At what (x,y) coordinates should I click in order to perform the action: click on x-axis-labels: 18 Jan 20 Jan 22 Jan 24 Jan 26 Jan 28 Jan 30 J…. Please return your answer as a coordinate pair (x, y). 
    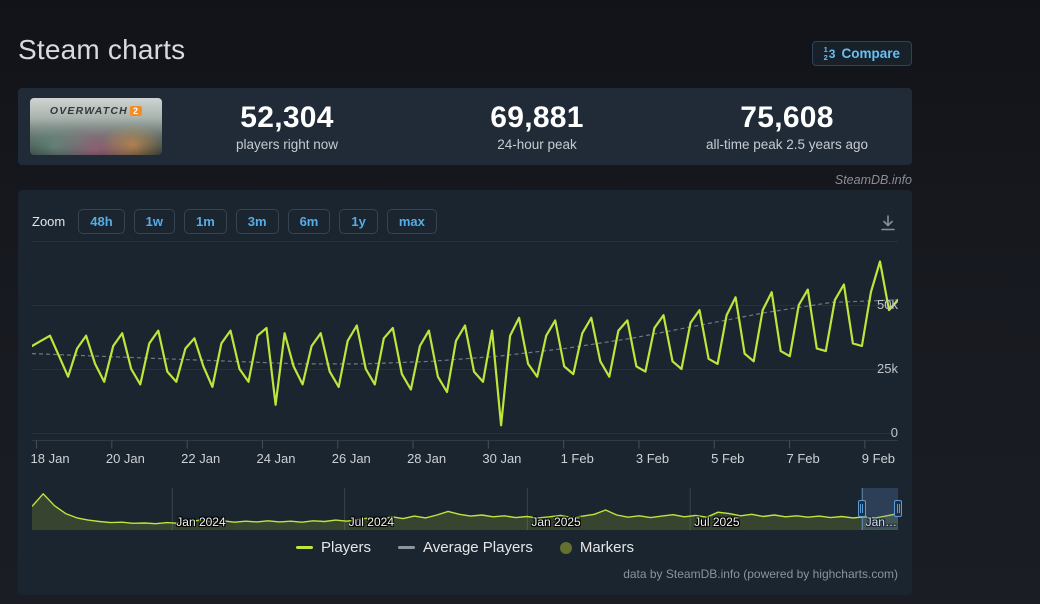
    Looking at the image, I should click on (464, 460).